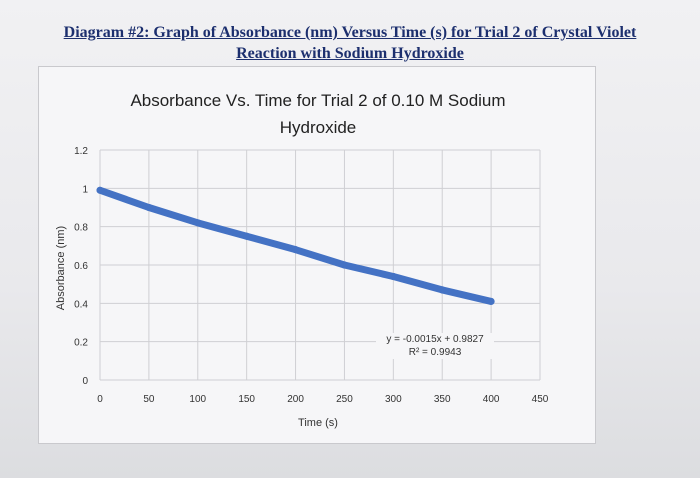 Image resolution: width=700 pixels, height=478 pixels. What do you see at coordinates (197, 399) in the screenshot?
I see `x-tick-label: 100` at bounding box center [197, 399].